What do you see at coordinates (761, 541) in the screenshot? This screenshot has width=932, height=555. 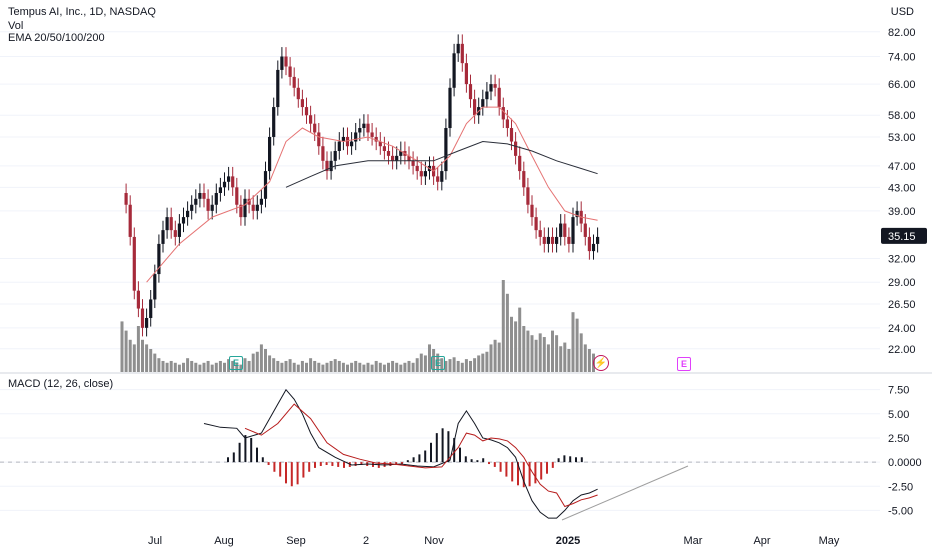 I see `time-tick-label: Apr` at bounding box center [761, 541].